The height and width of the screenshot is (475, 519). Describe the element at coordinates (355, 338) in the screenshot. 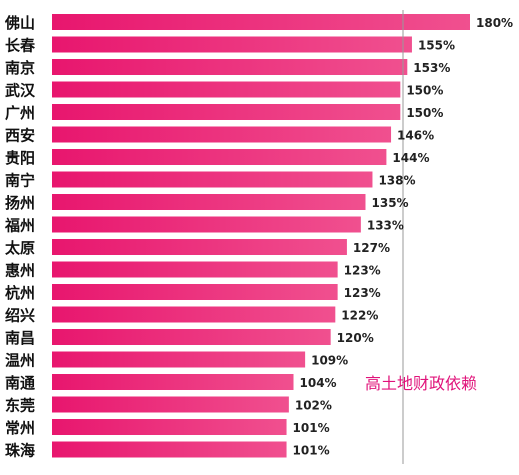

I see `value-label: 120%` at that location.